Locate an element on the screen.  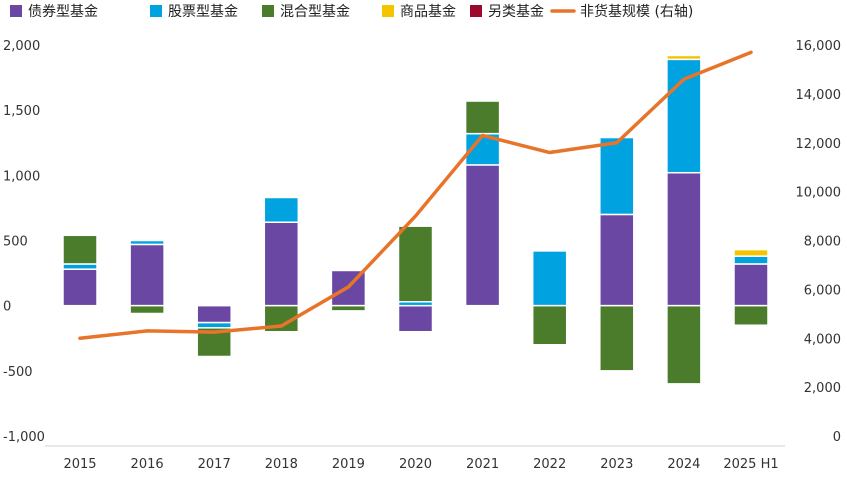
x-tick: 2021 is located at coordinates (482, 464).